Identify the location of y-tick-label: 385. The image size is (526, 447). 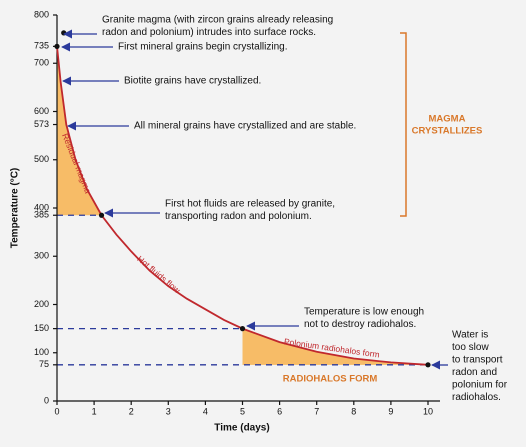
(41, 215).